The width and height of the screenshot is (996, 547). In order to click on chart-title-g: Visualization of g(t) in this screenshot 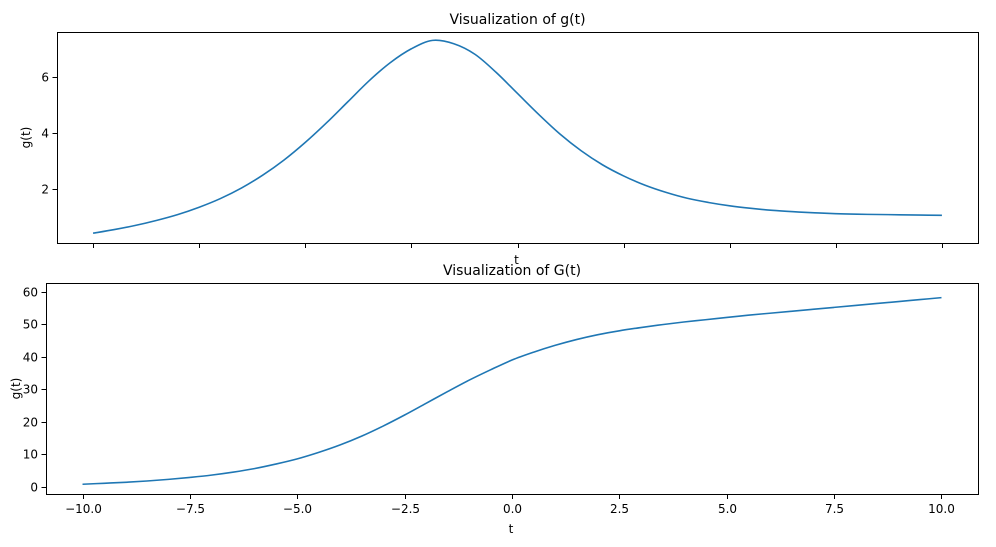, I will do `click(517, 20)`.